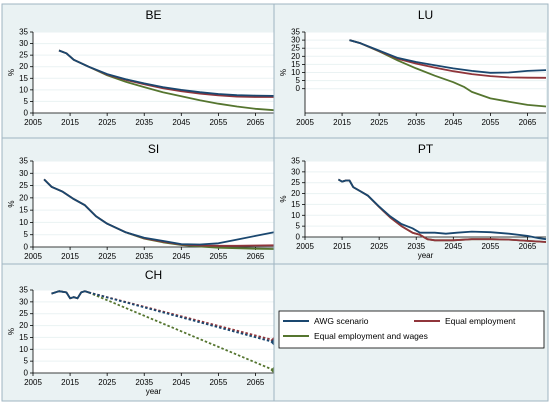 The height and width of the screenshot is (410, 550). Describe the element at coordinates (341, 321) in the screenshot. I see `legend-label: AWG scenario` at that location.